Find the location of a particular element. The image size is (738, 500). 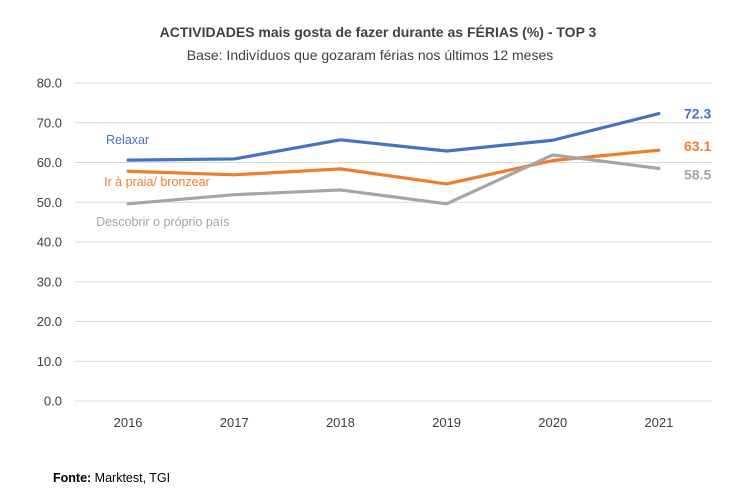

x-tick-label: 2017 is located at coordinates (234, 422).